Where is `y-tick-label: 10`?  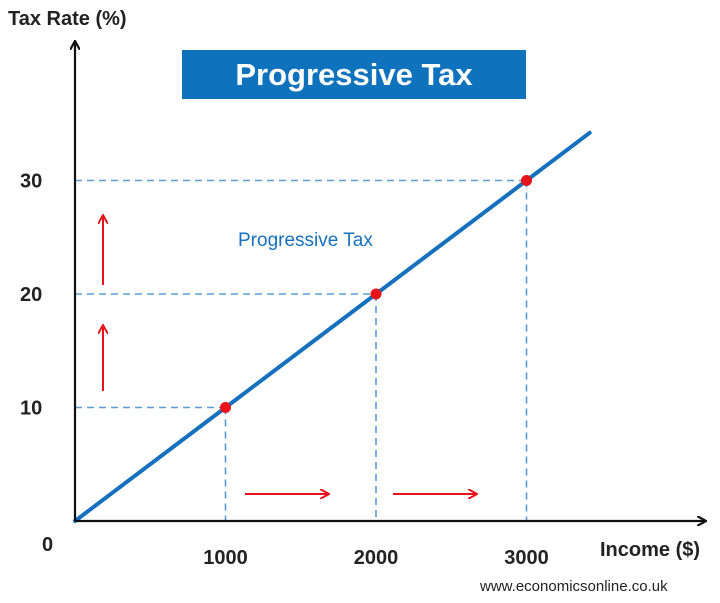
y-tick-label: 10 is located at coordinates (31, 409).